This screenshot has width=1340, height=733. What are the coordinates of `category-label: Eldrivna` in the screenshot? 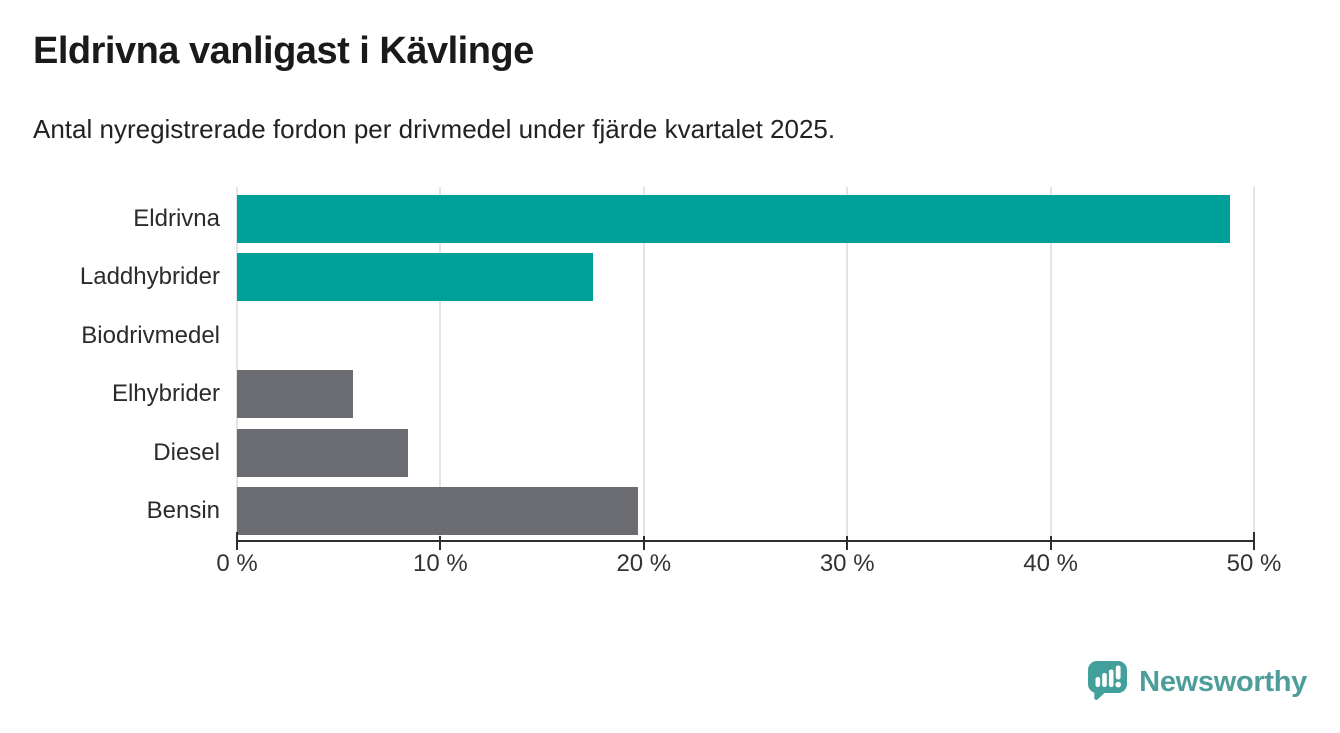 It's located at (176, 218).